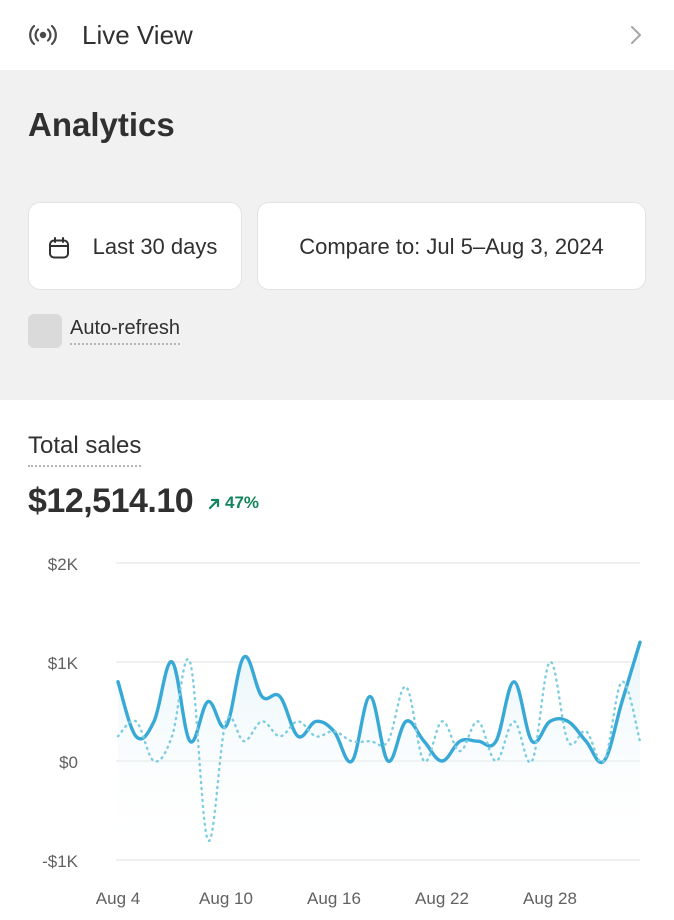 Image resolution: width=674 pixels, height=920 pixels. I want to click on x-tick-label: Aug 28, so click(550, 898).